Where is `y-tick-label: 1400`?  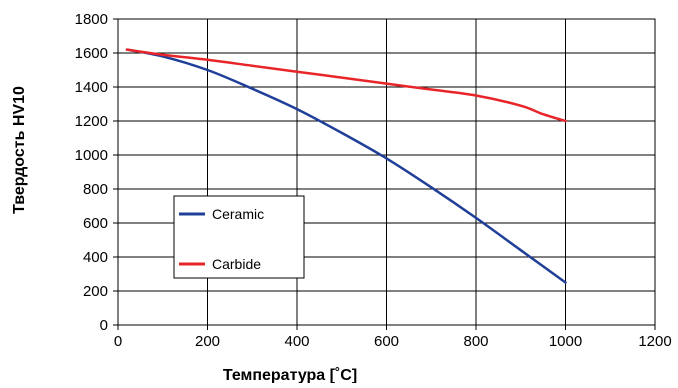 y-tick-label: 1400 is located at coordinates (91, 87).